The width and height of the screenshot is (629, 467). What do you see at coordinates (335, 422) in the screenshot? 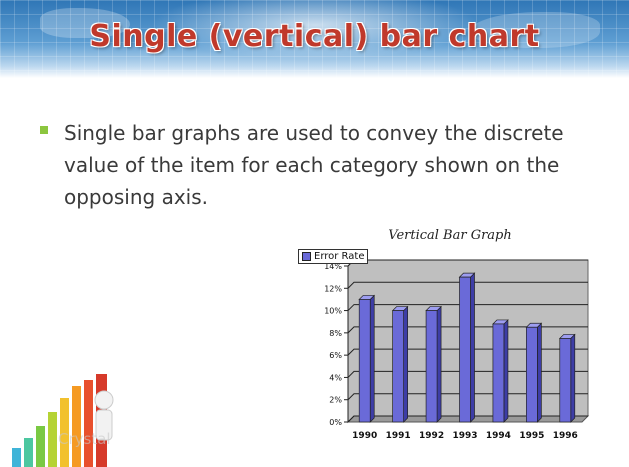
I see `y-tick-label: 0%` at bounding box center [335, 422].